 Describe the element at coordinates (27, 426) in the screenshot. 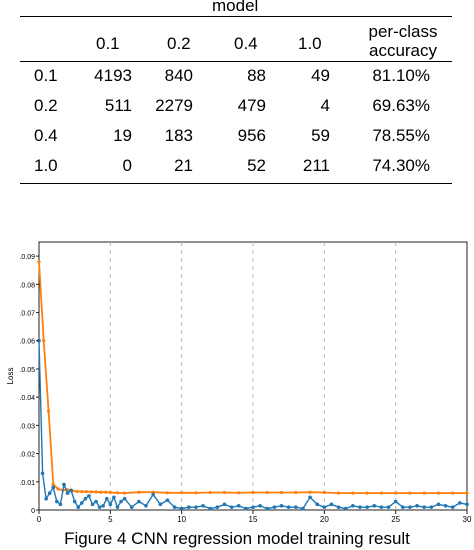

I see `y-tick-label: .0.03` at that location.